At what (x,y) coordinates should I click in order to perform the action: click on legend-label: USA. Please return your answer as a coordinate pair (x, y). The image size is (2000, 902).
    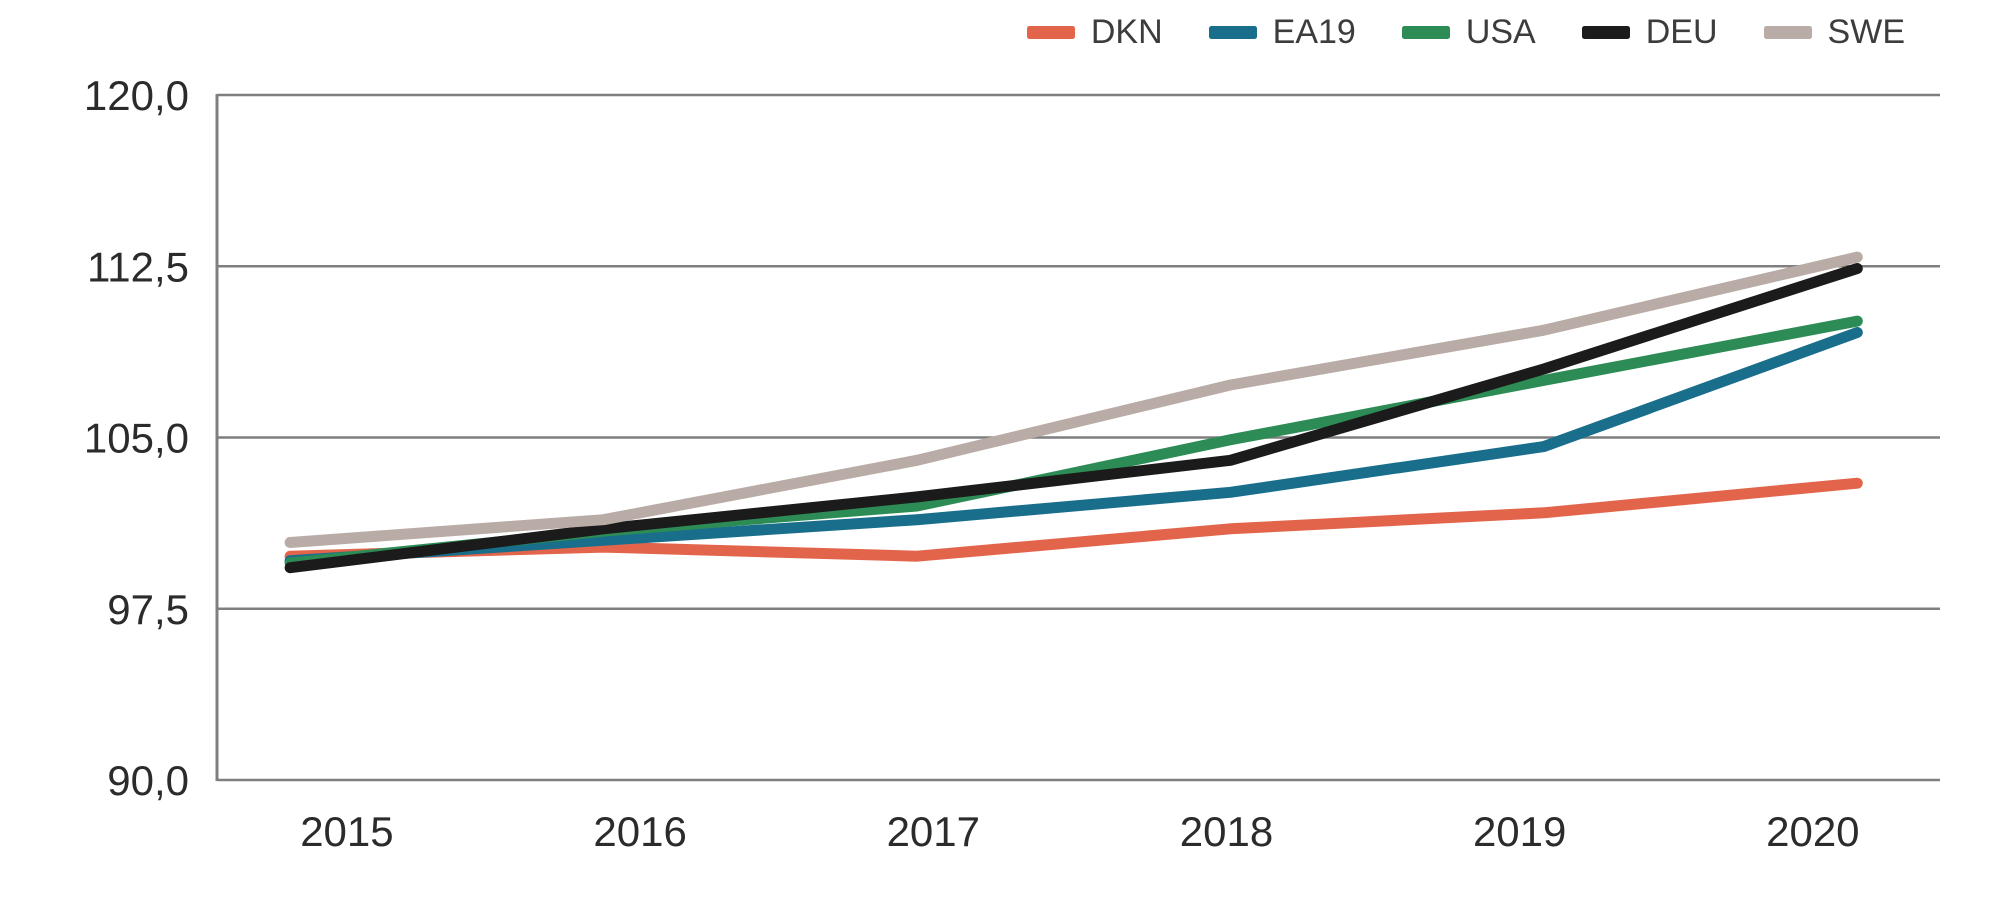
    Looking at the image, I should click on (1500, 32).